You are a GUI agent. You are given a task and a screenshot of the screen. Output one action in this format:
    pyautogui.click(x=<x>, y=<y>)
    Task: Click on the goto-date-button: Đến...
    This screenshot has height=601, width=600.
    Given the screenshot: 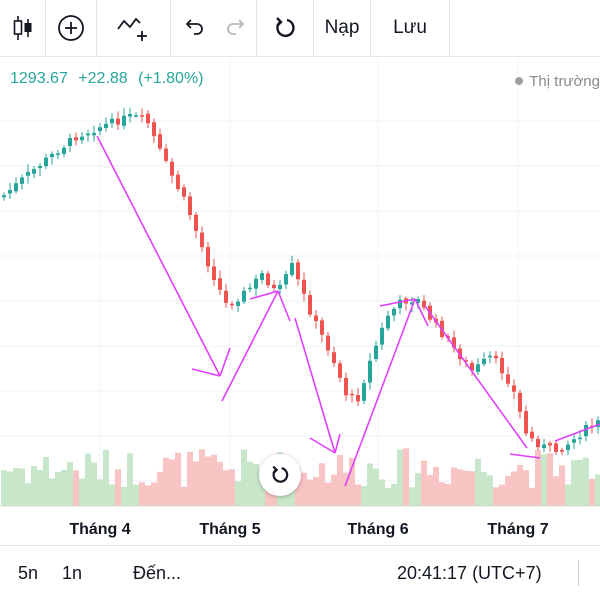 What is the action you would take?
    pyautogui.click(x=157, y=573)
    